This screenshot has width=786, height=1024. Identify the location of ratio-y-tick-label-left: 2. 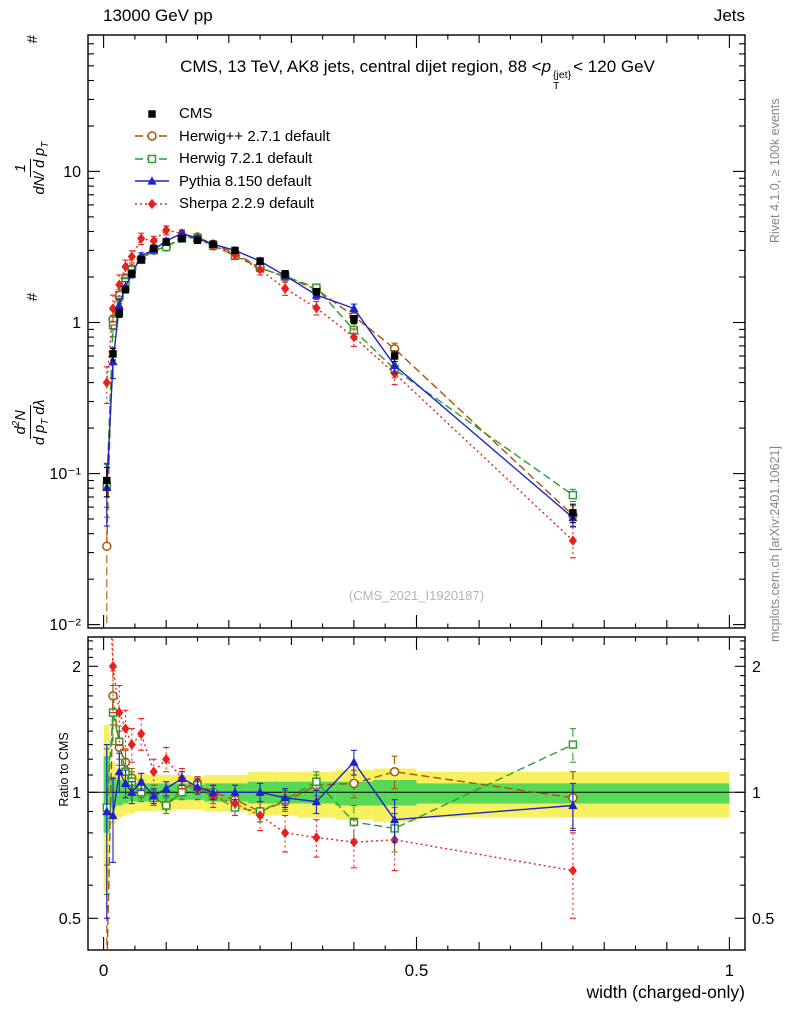
(76, 667).